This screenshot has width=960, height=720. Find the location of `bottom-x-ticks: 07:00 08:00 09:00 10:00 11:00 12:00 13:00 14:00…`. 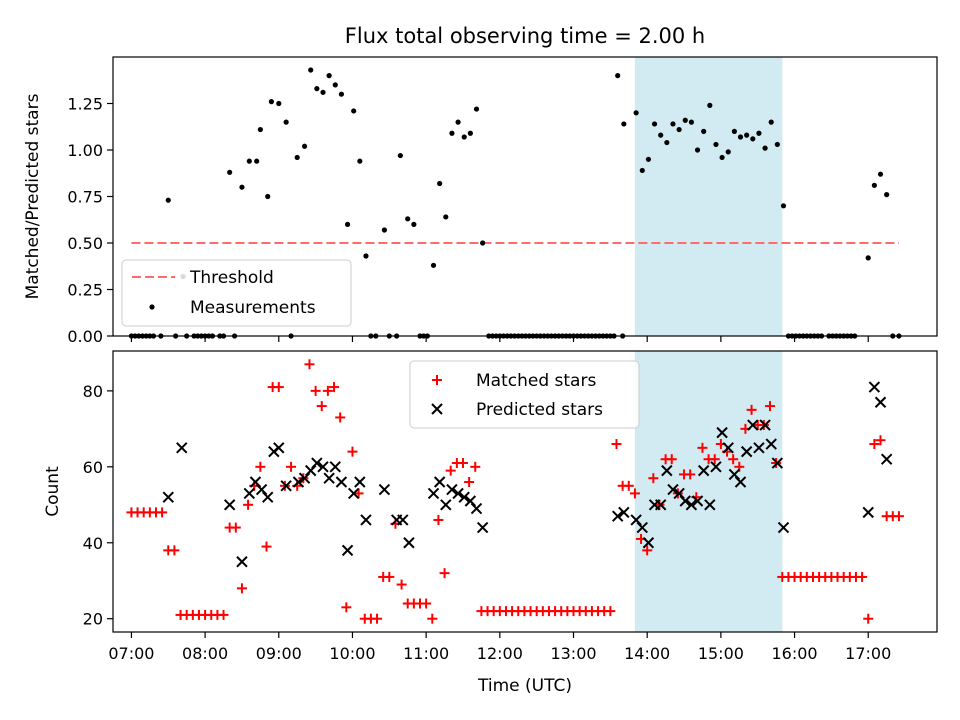

bottom-x-ticks: 07:00 08:00 09:00 10:00 11:00 12:00 13:00 14:00… is located at coordinates (499, 647).